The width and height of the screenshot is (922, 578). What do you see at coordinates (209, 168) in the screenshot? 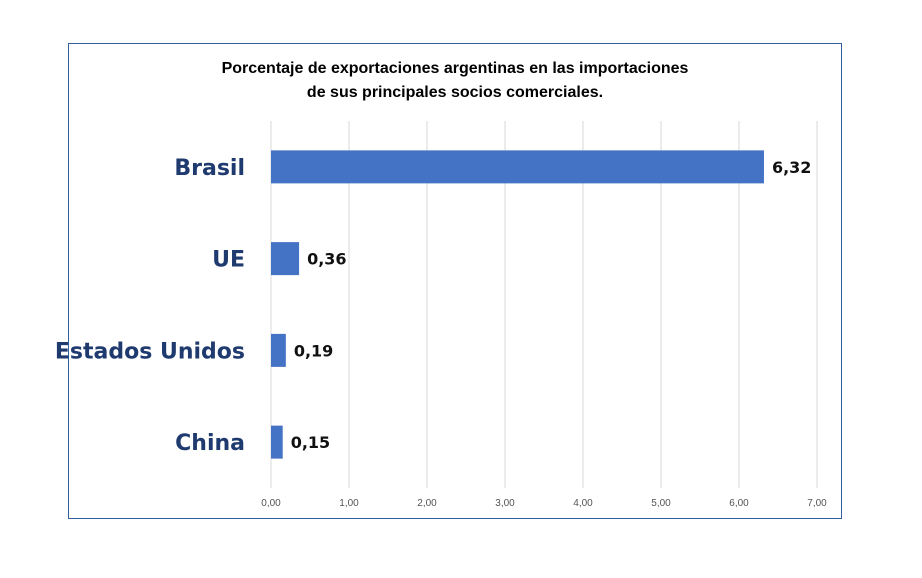
I see `category-label: Brasil` at bounding box center [209, 168].